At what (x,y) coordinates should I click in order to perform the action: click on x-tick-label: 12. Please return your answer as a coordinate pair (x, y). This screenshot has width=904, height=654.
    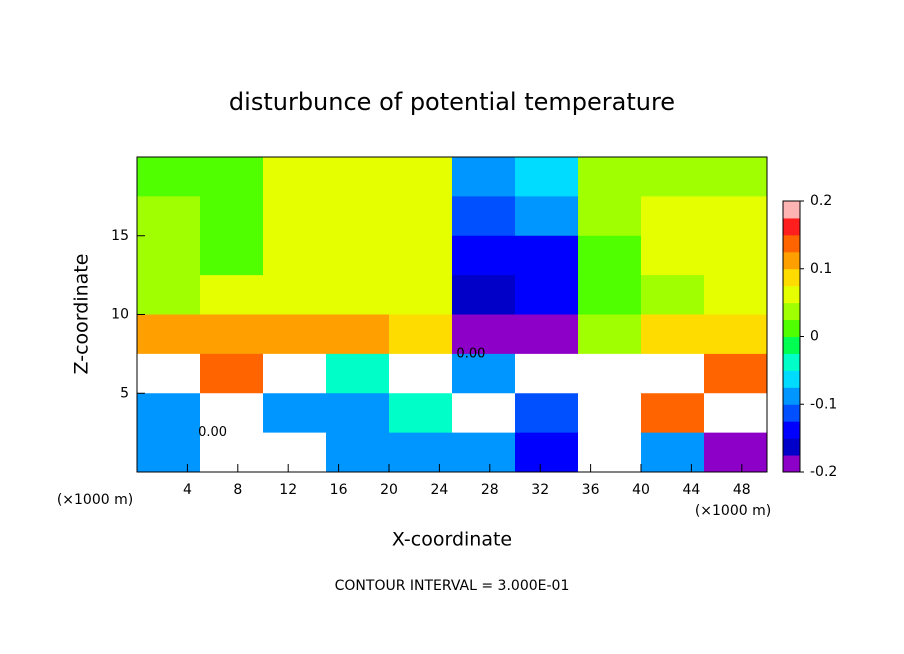
    Looking at the image, I should click on (288, 490).